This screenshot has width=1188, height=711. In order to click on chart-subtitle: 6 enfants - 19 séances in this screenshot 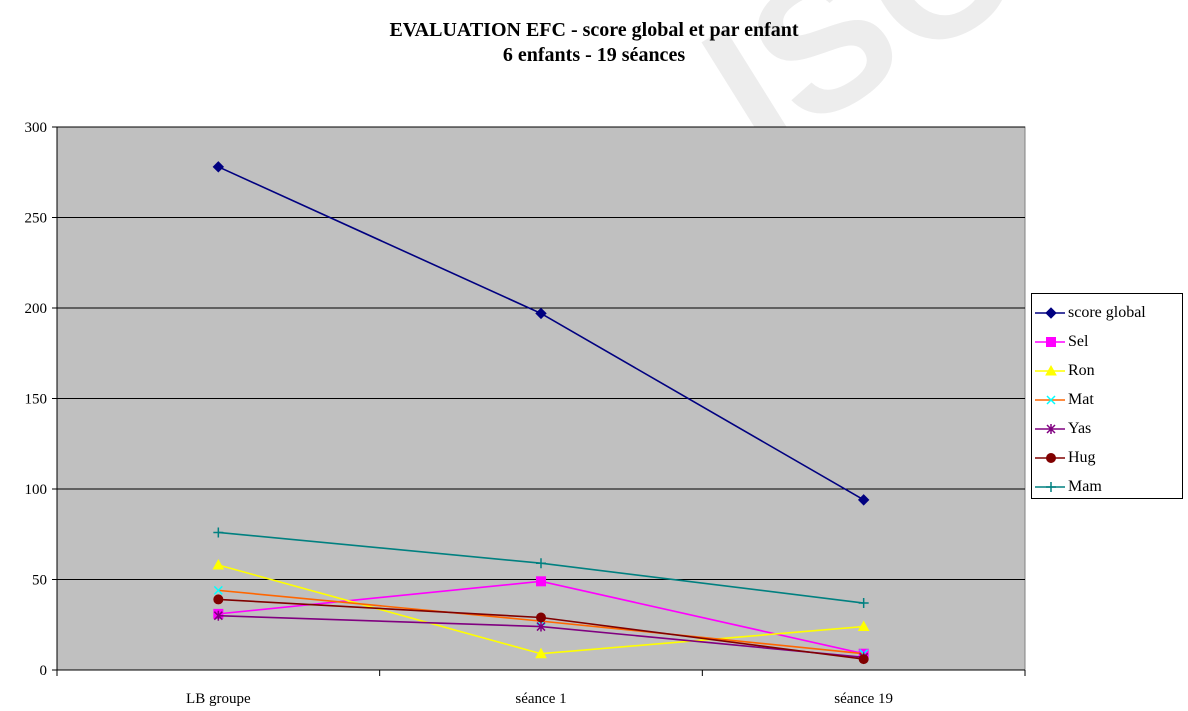, I will do `click(594, 55)`.